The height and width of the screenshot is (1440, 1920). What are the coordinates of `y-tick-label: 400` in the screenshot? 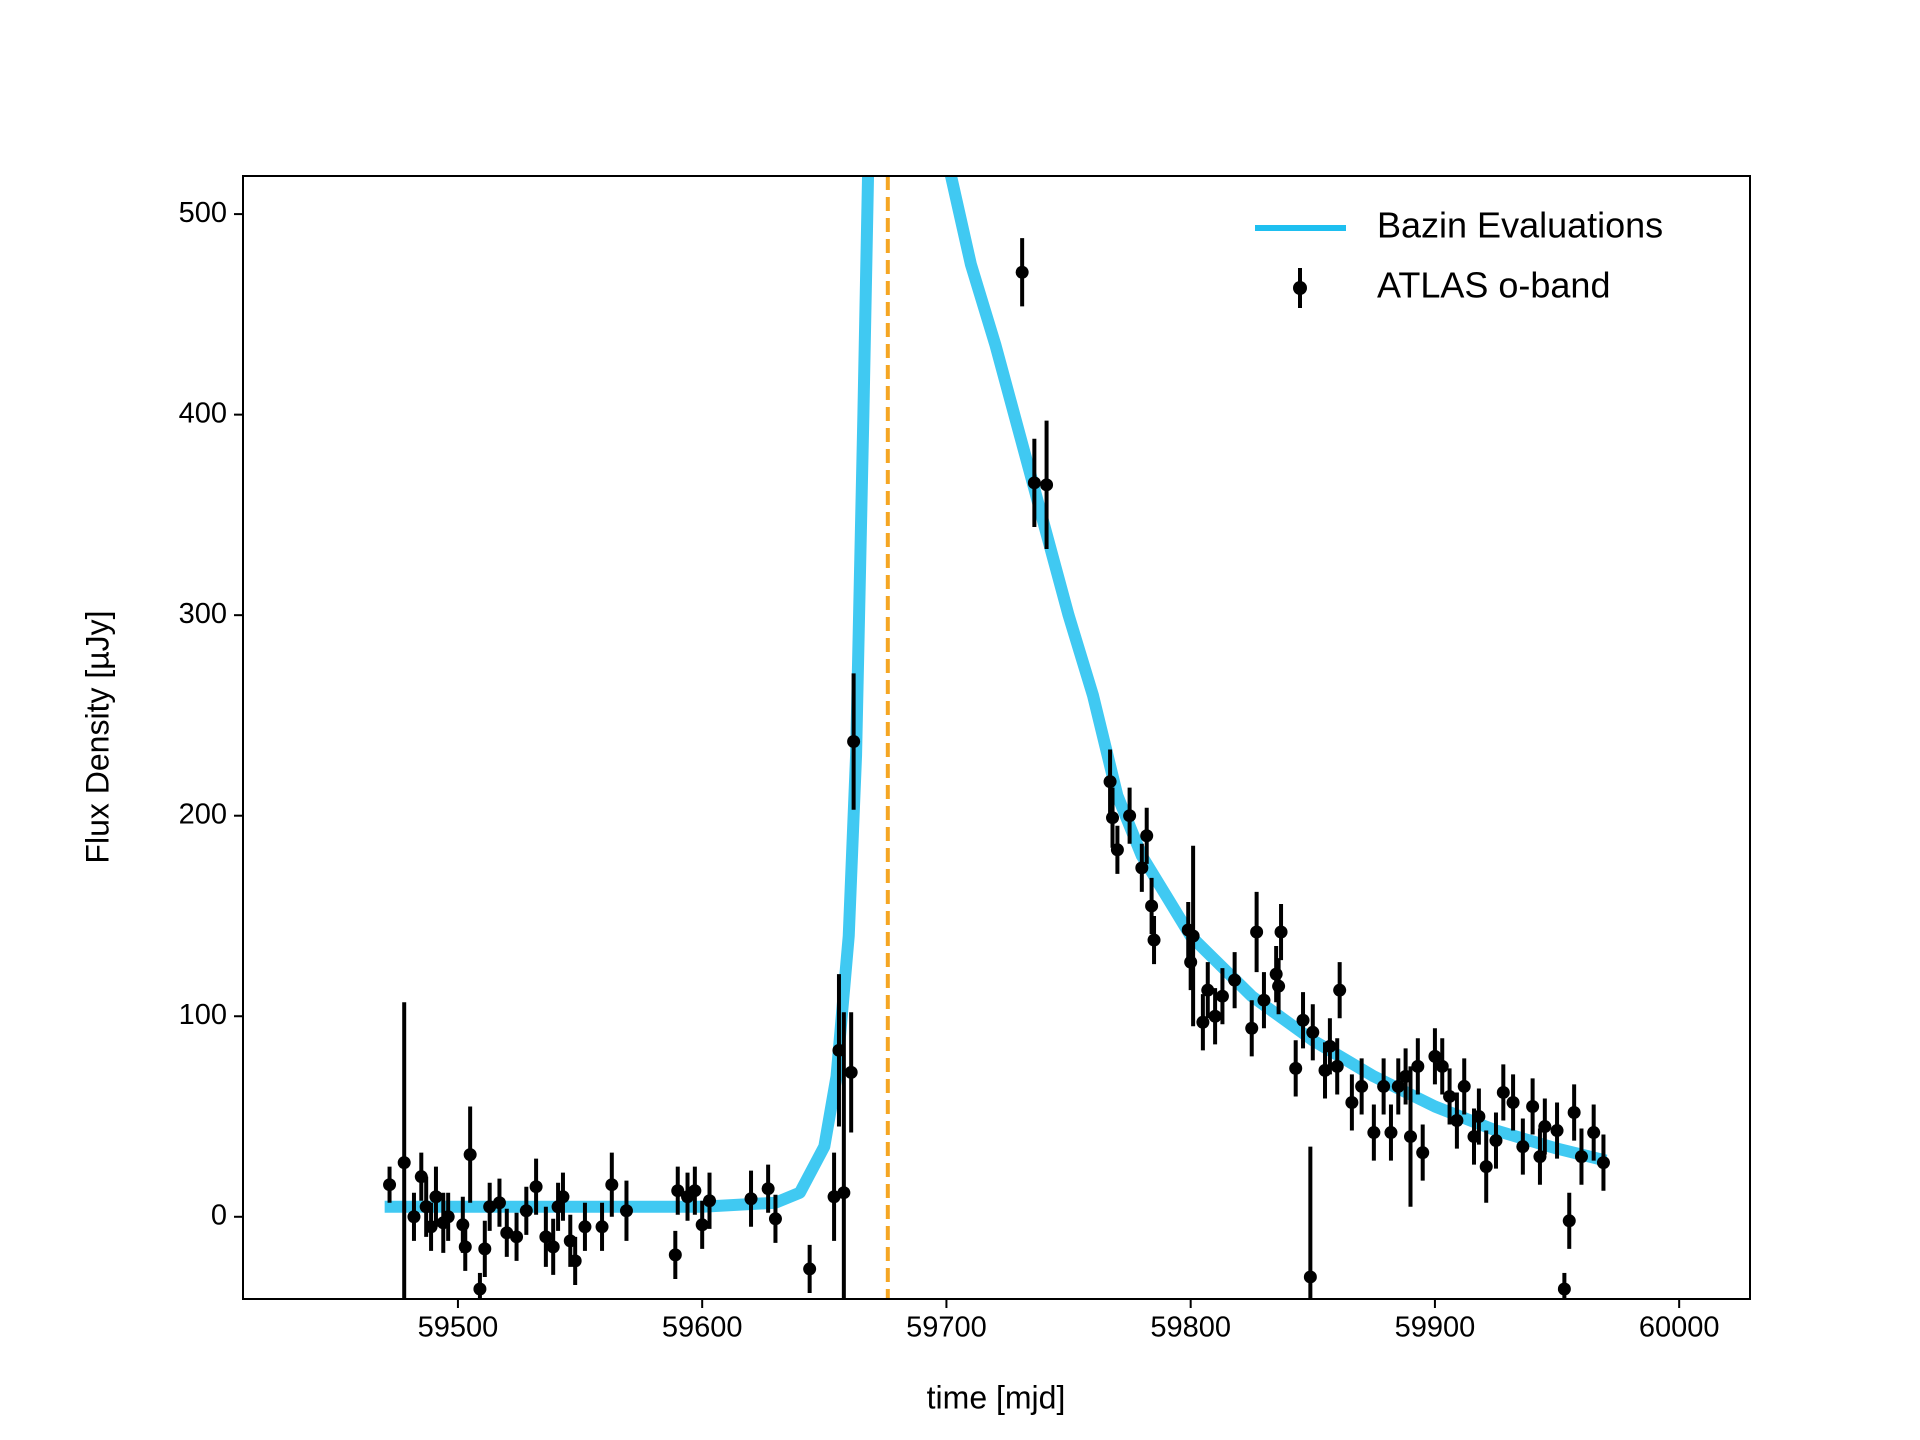 It's located at (203, 413).